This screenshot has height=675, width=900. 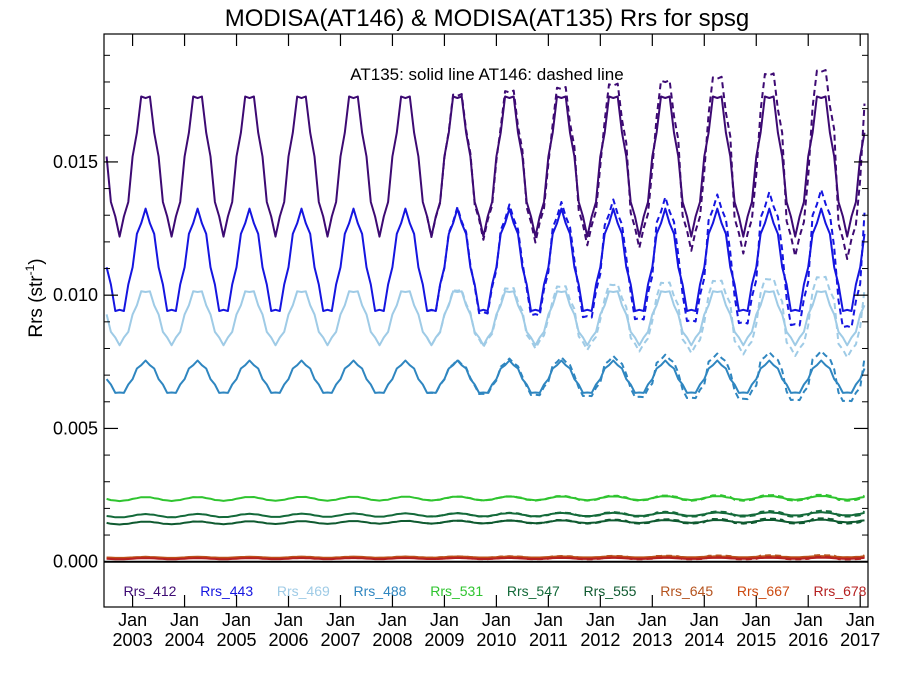 What do you see at coordinates (226, 591) in the screenshot?
I see `legend-item-Rrs_443: Rrs_443` at bounding box center [226, 591].